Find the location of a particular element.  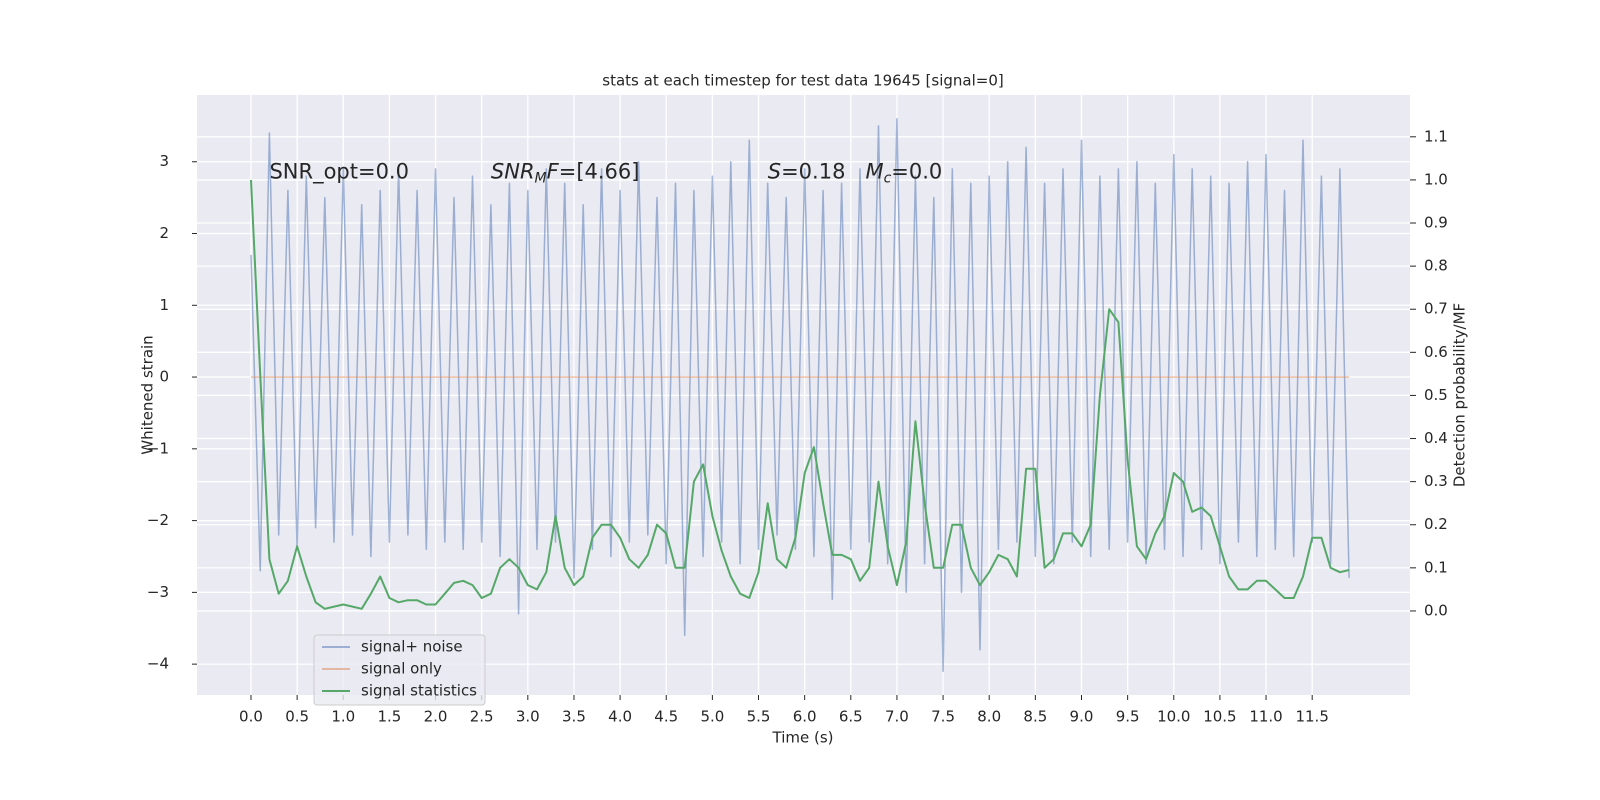

x-tick-label: 2.5 is located at coordinates (482, 717).